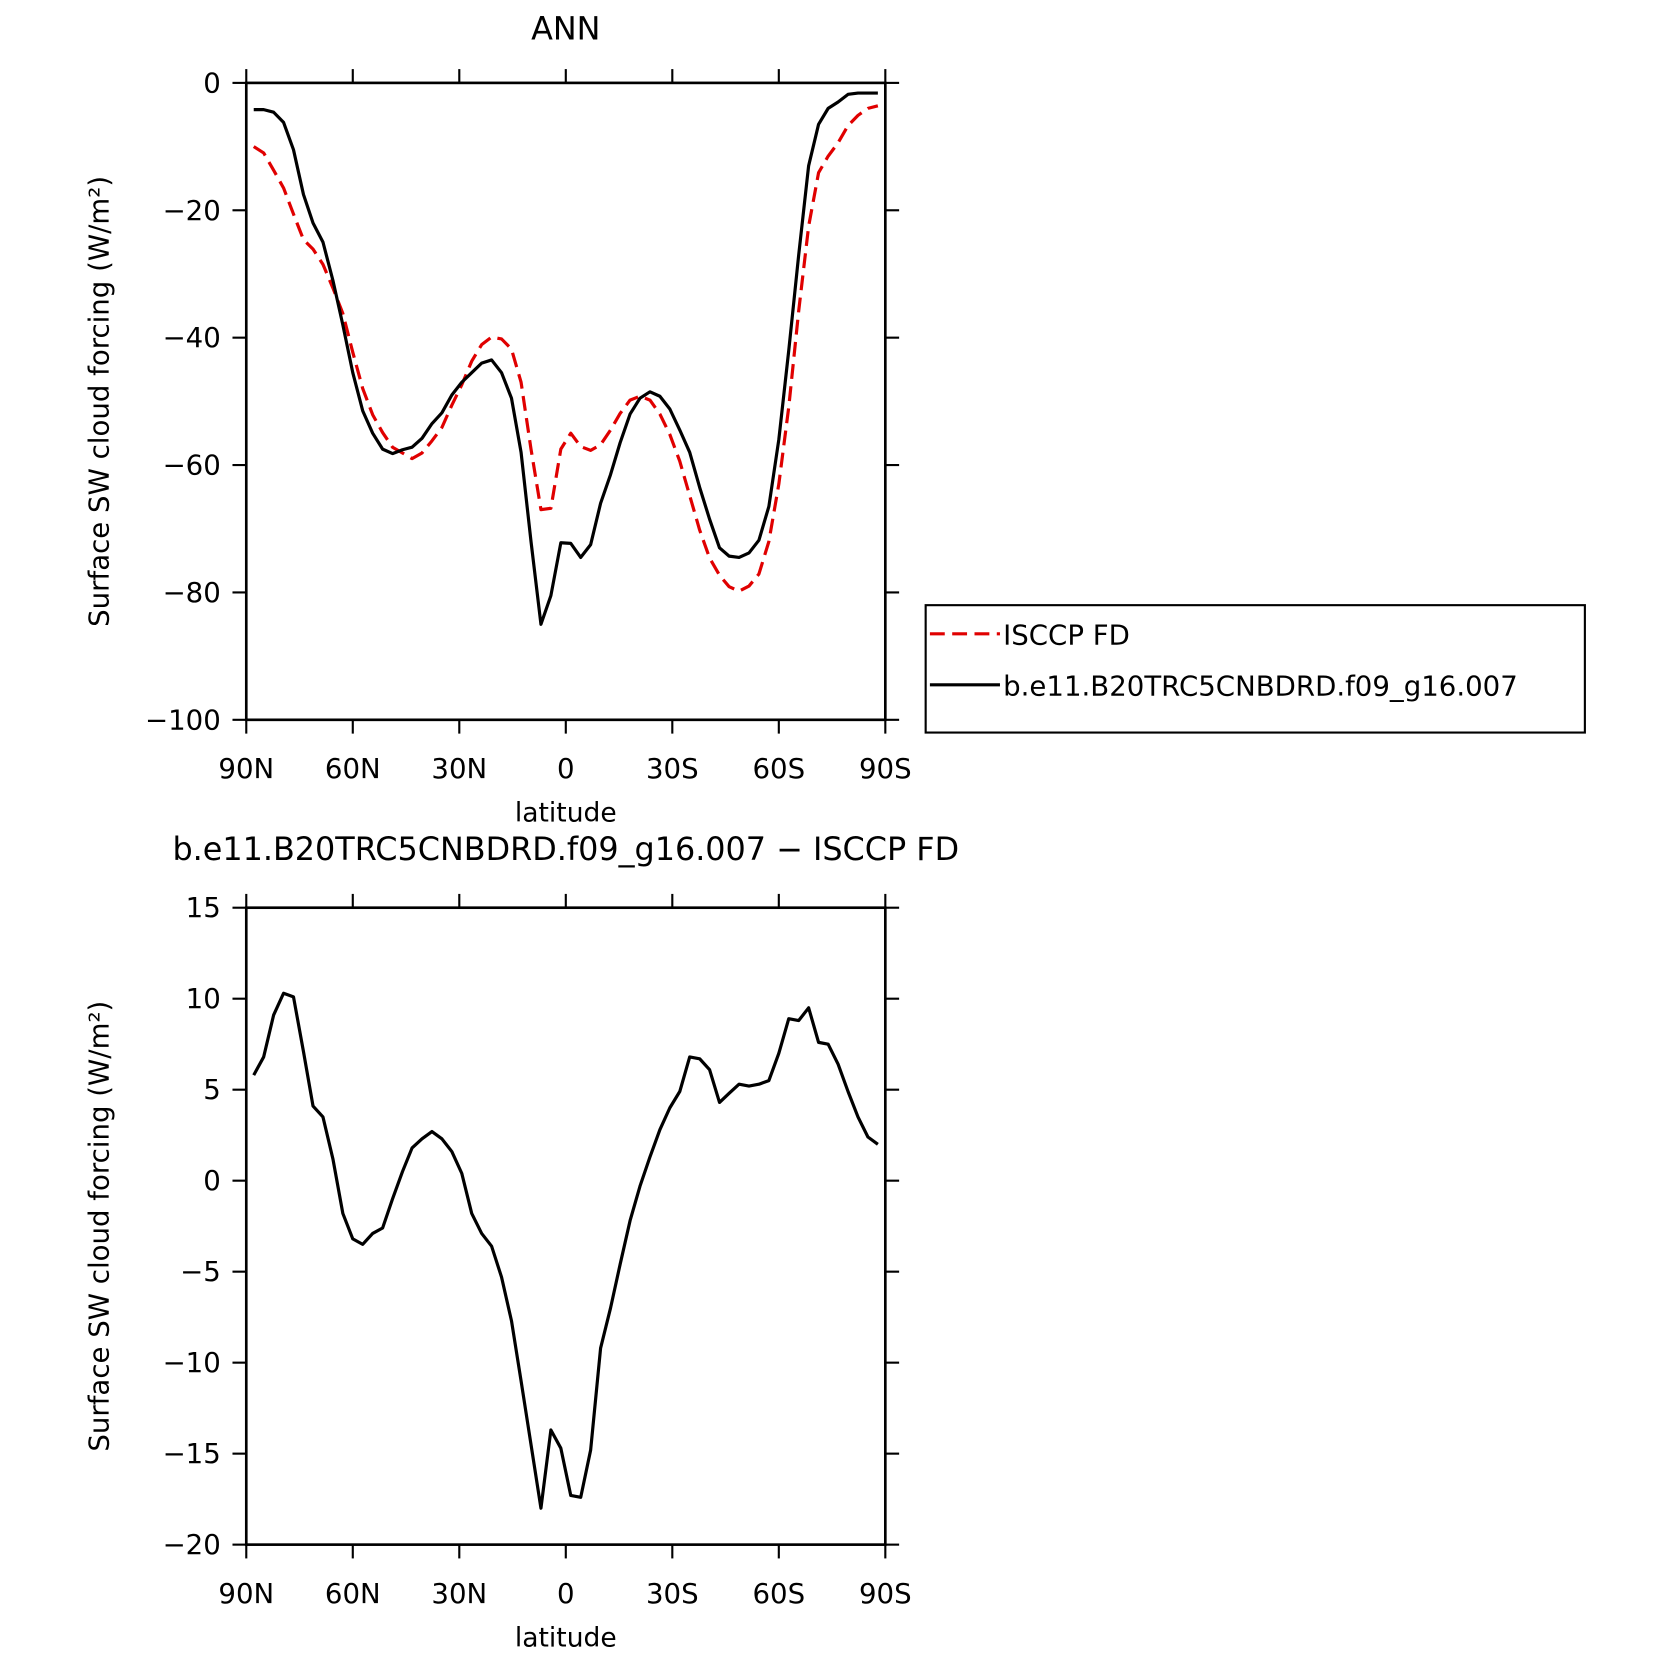 The height and width of the screenshot is (1653, 1656). I want to click on chart-title: ANN, so click(565, 28).